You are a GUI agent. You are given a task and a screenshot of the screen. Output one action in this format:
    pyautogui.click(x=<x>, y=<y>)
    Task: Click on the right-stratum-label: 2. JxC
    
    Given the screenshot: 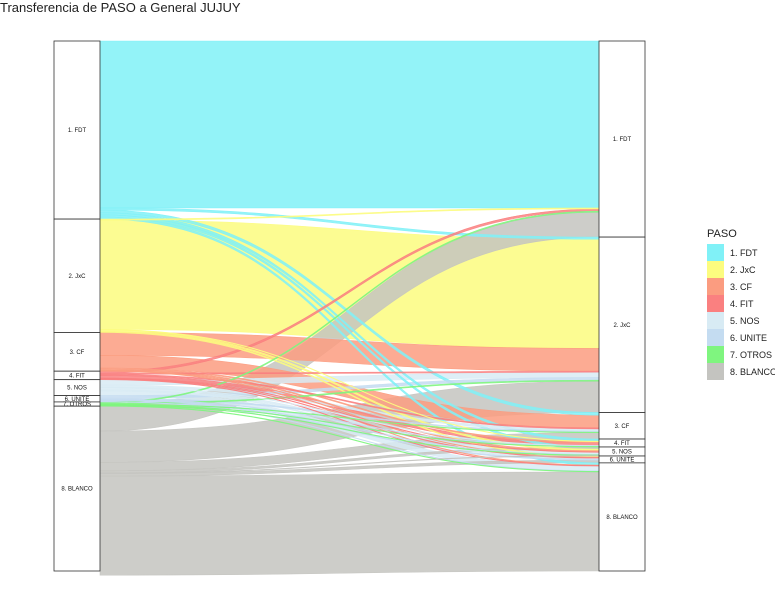 What is the action you would take?
    pyautogui.click(x=622, y=326)
    